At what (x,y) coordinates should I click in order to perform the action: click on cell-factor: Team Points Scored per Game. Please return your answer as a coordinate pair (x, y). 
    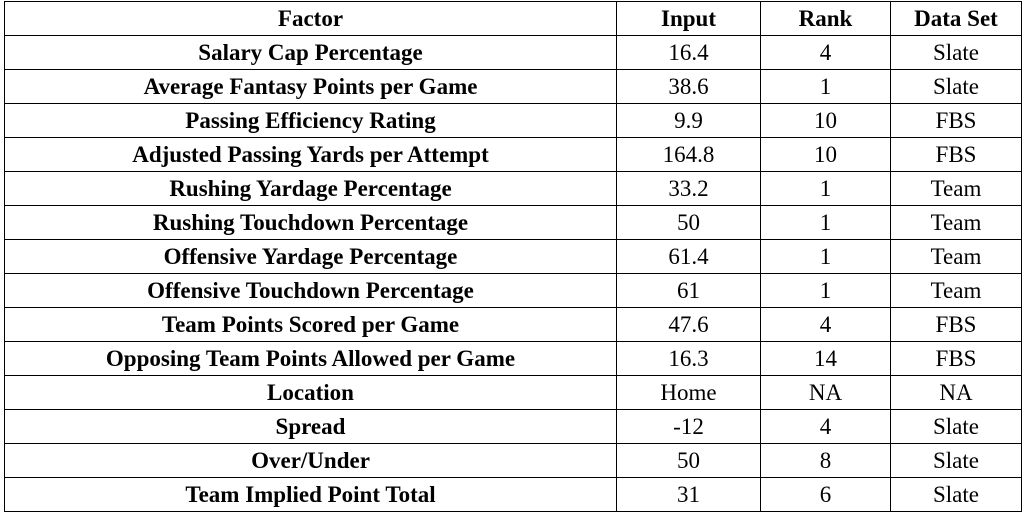
    Looking at the image, I should click on (310, 324).